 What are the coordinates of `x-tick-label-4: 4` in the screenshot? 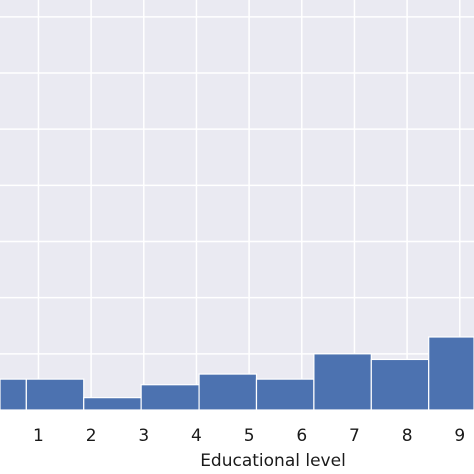 It's located at (196, 436).